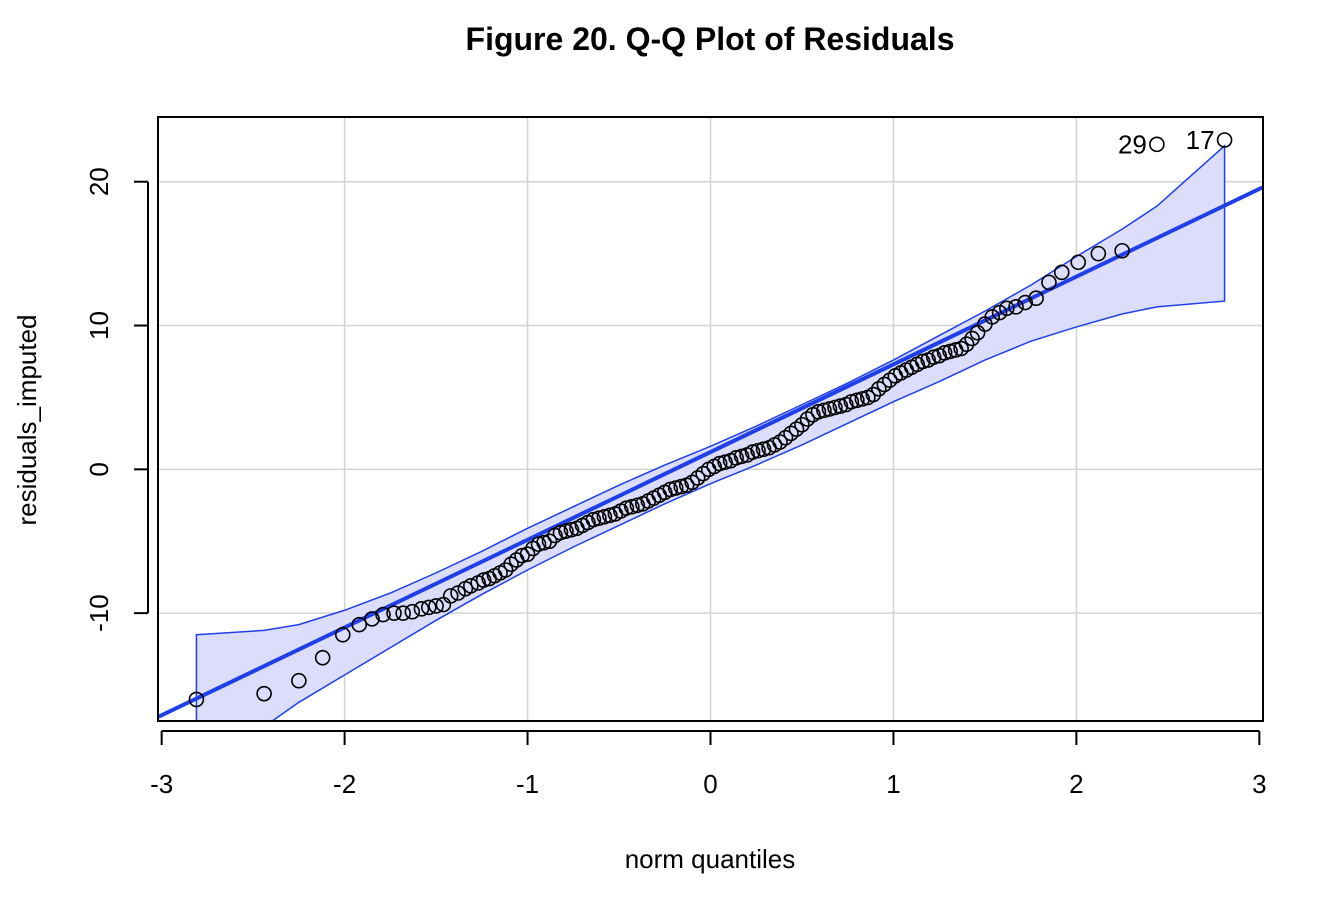  Describe the element at coordinates (1166, 142) in the screenshot. I see `point-labels: 29 17` at that location.